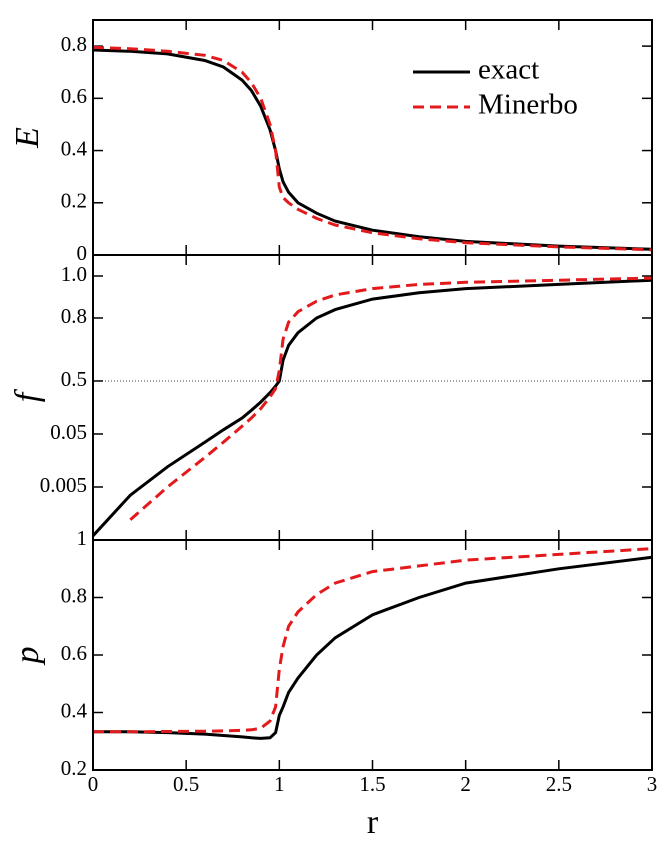 The image size is (665, 853). I want to click on legend-label: Minerbo, so click(528, 105).